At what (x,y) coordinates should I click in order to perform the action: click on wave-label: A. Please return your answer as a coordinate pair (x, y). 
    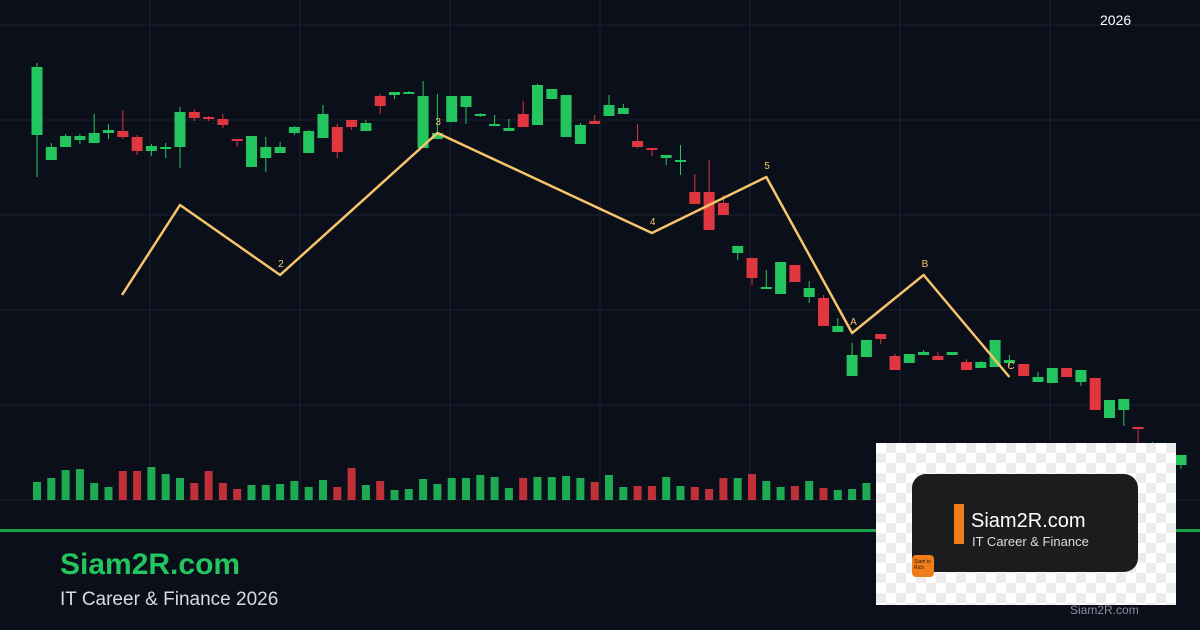
    Looking at the image, I should click on (853, 322).